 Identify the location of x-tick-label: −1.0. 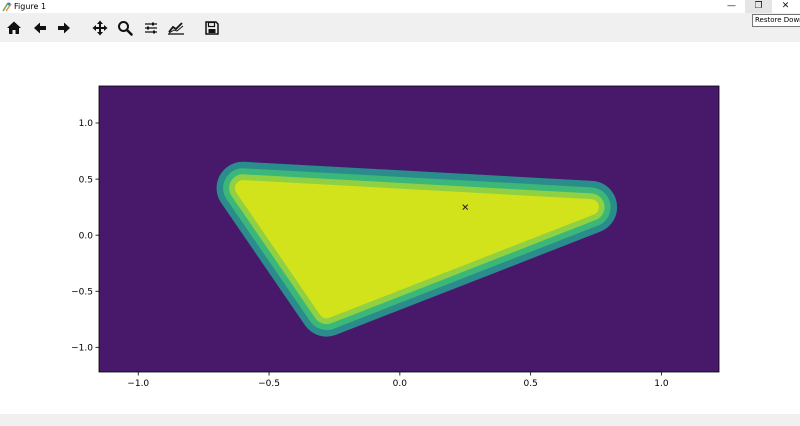
(138, 384).